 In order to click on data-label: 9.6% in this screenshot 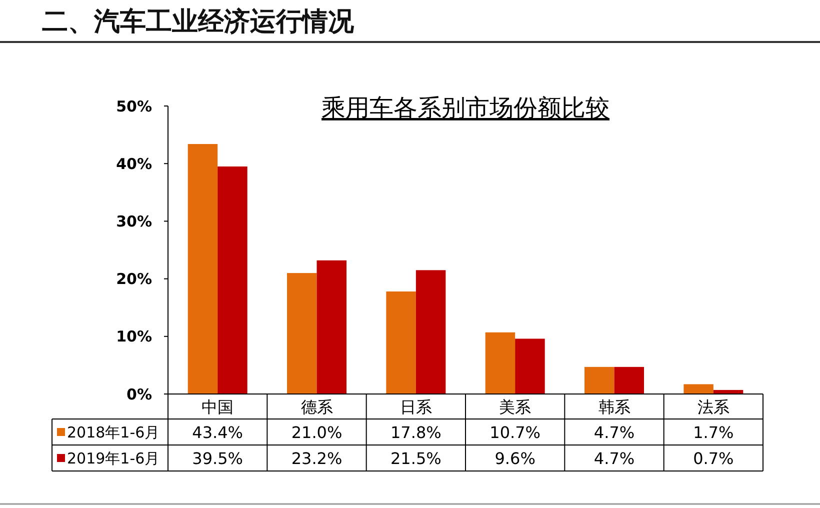, I will do `click(515, 458)`.